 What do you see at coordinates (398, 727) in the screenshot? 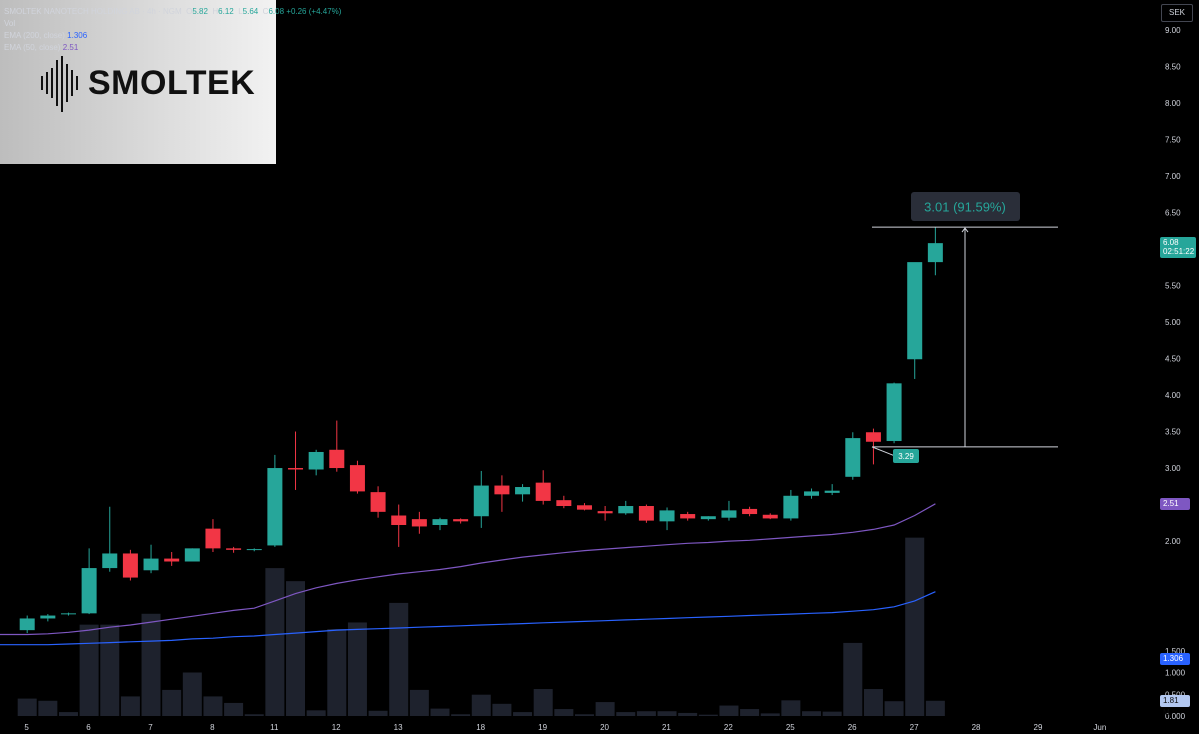
I see `time-axis-label: 13` at bounding box center [398, 727].